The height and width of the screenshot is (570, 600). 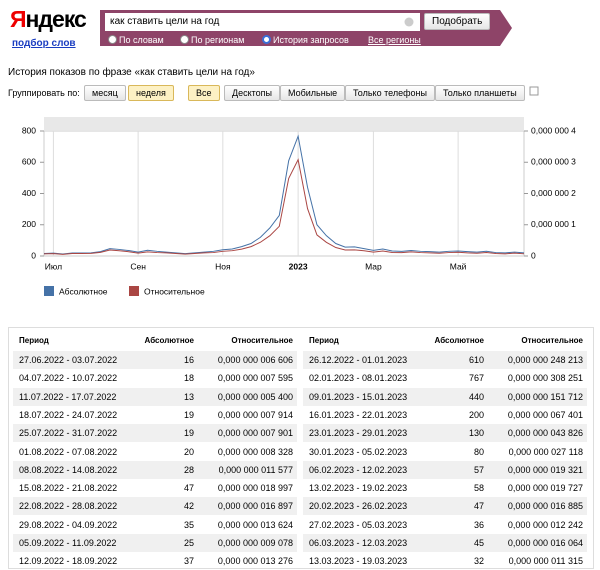 I want to click on sublink: подбор слов, so click(x=44, y=43).